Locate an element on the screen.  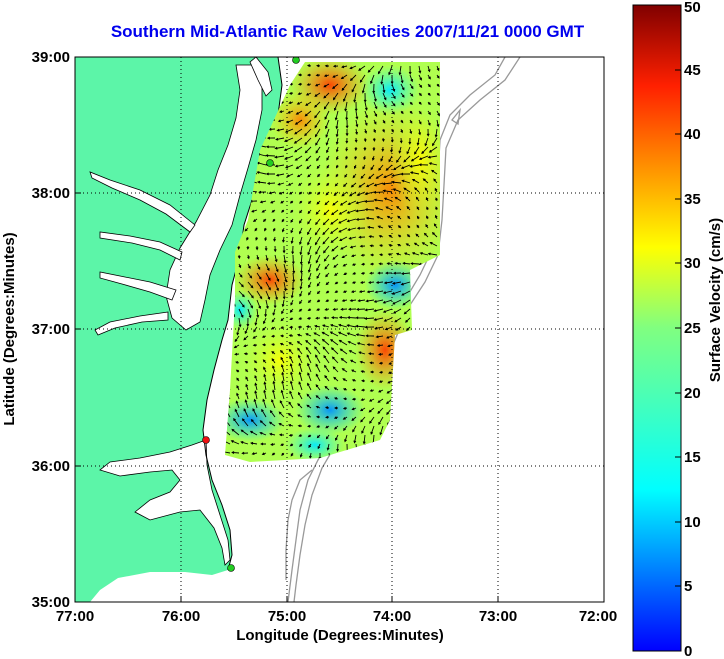
colorbar-tick-label: 20 is located at coordinates (692, 393).